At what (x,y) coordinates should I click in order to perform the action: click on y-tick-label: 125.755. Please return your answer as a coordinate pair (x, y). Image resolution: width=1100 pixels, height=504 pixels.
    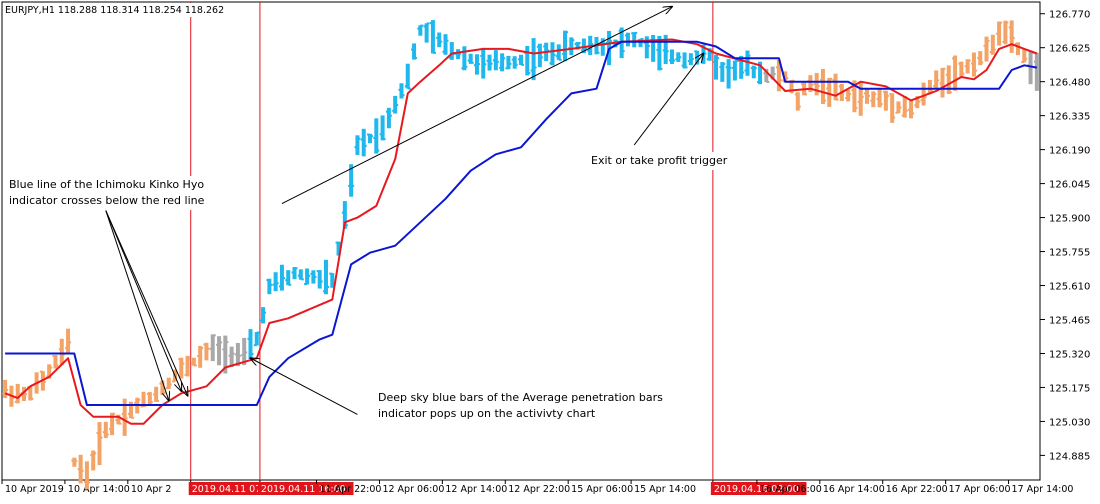
    Looking at the image, I should click on (1069, 253).